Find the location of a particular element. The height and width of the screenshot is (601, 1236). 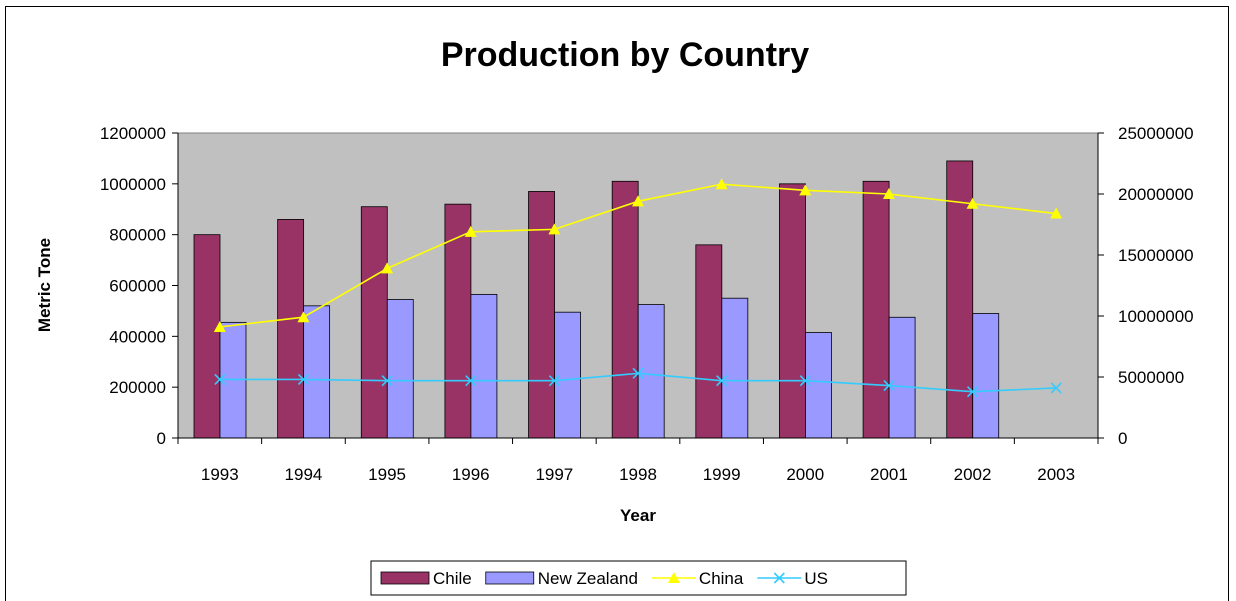

bar-new-zealand-1999 is located at coordinates (735, 368).